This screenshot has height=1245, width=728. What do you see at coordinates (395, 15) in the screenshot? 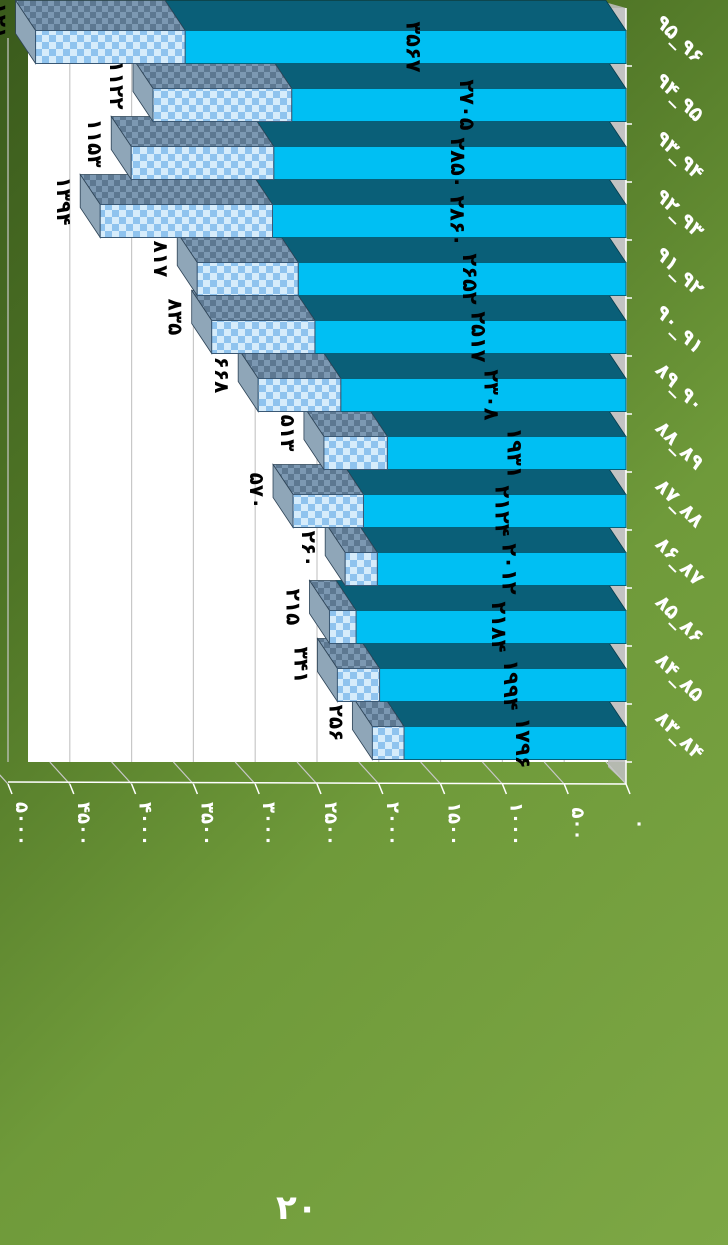
I see `bar-series1-top` at bounding box center [395, 15].